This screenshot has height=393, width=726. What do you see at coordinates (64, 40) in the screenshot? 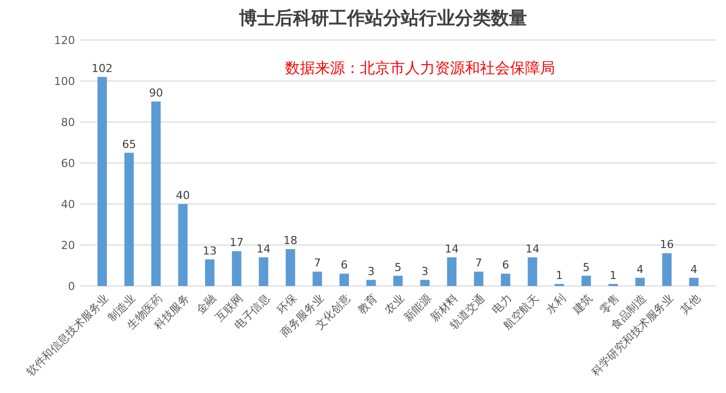
I see `y-tick-label: 120` at bounding box center [64, 40].